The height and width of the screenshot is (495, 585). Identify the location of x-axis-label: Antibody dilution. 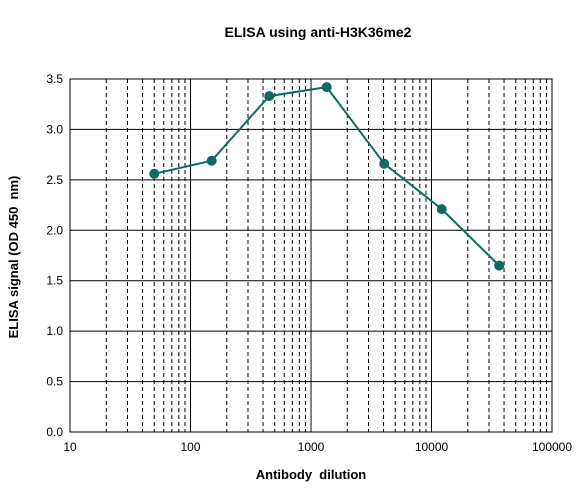
(311, 474).